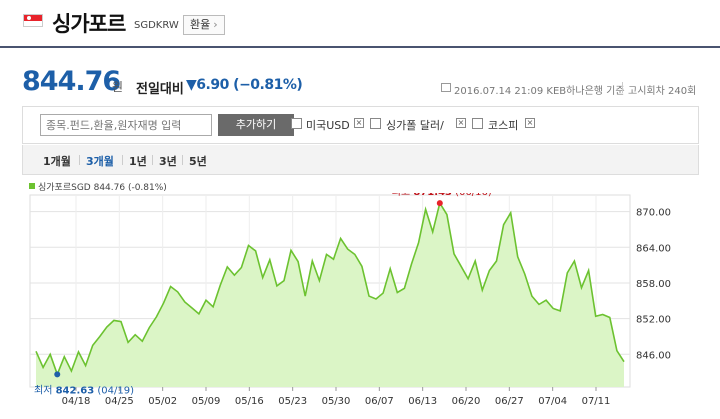 The width and height of the screenshot is (720, 419). I want to click on singapore-flag-icon, so click(33, 20).